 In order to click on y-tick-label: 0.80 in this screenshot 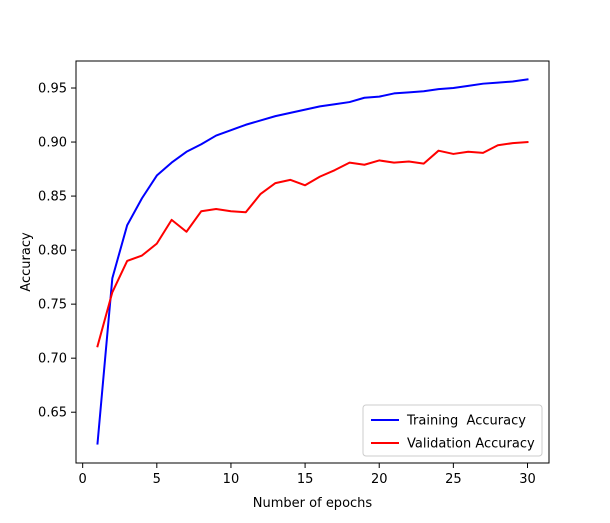, I will do `click(52, 251)`.